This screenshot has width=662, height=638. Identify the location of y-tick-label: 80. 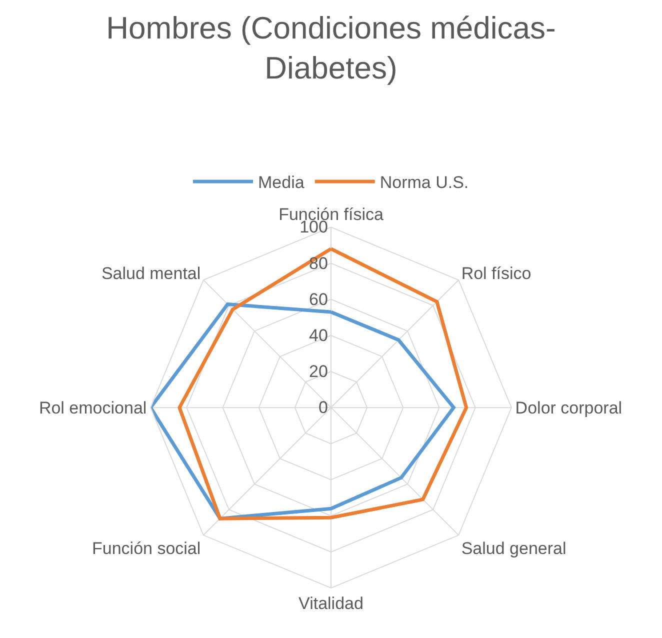
(318, 263).